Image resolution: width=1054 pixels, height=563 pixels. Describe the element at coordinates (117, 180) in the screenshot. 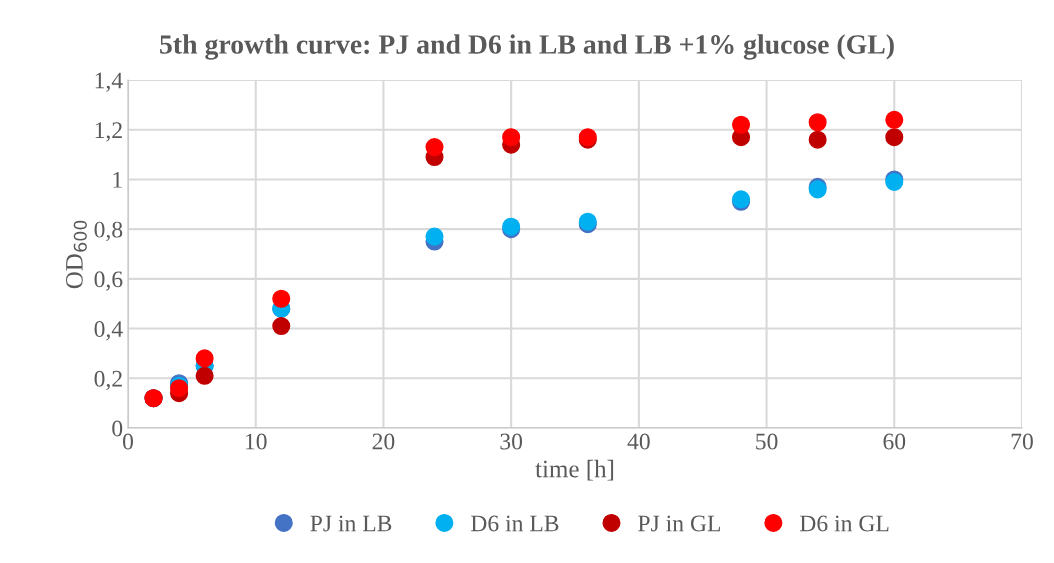

I see `y-tick-label: 1` at that location.